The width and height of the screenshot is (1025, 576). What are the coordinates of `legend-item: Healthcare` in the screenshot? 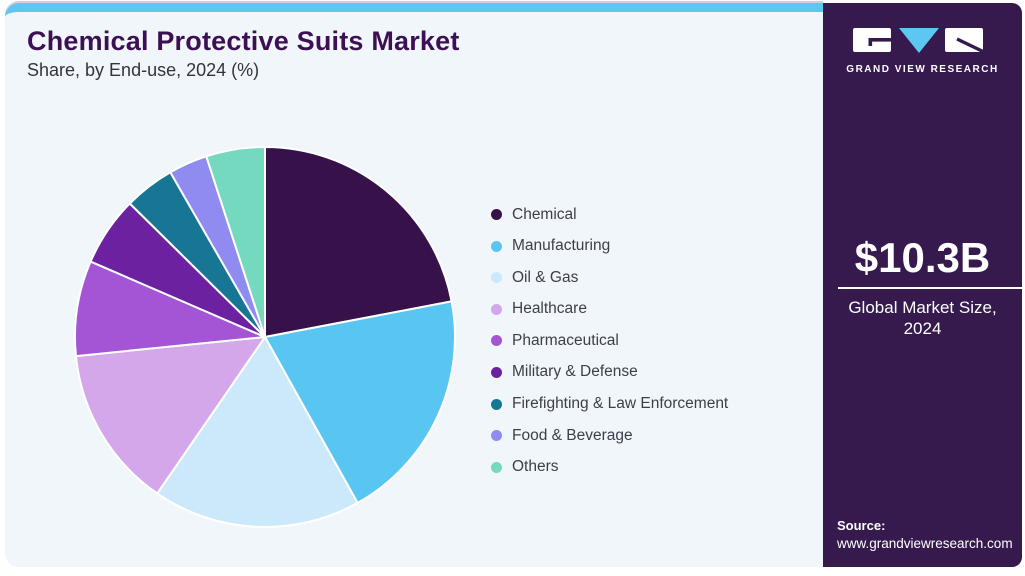 It's located at (609, 309).